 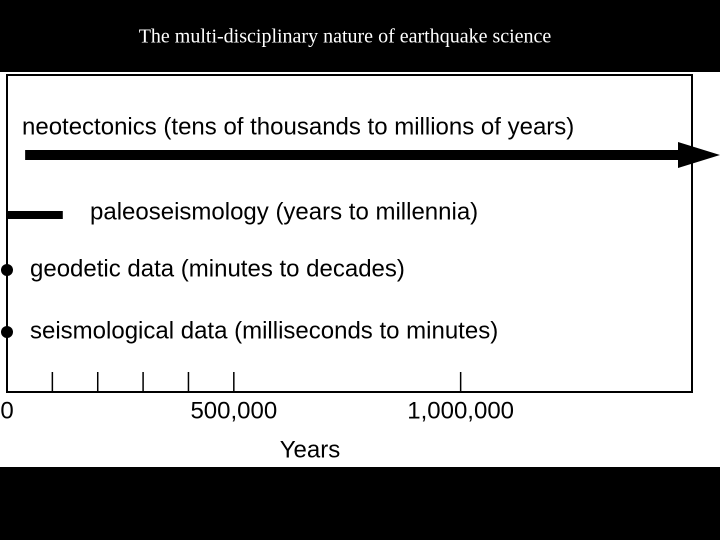 What do you see at coordinates (310, 449) in the screenshot?
I see `x-axis-label: Years` at bounding box center [310, 449].